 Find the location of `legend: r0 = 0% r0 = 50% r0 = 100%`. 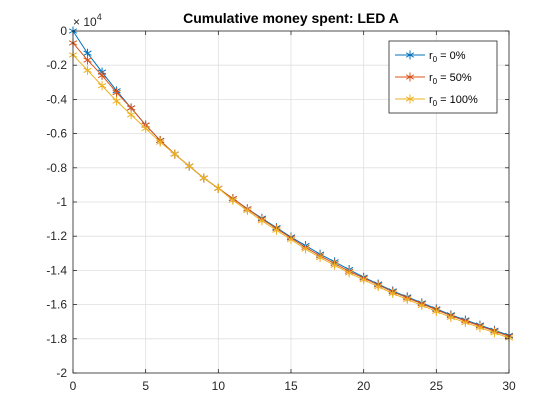

legend: r0 = 0% r0 = 50% r0 = 100% is located at coordinates (443, 77).